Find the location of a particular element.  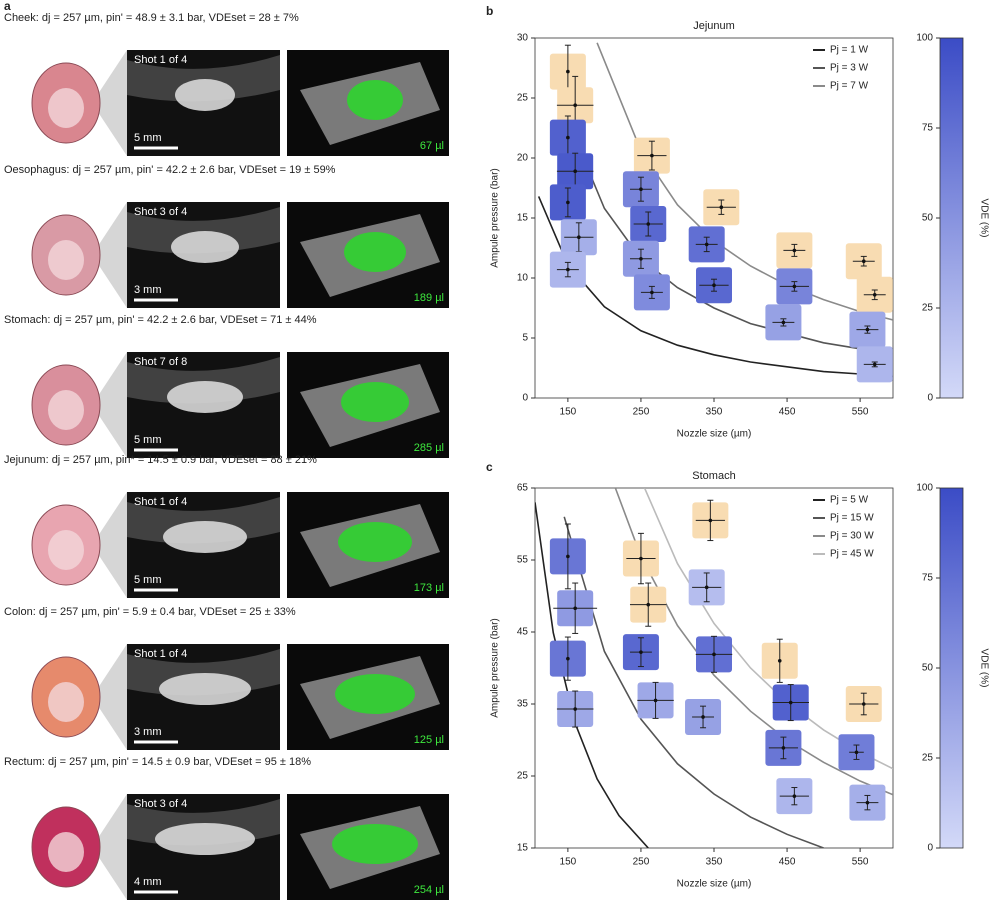

volume-label: 189 µl is located at coordinates (429, 298).